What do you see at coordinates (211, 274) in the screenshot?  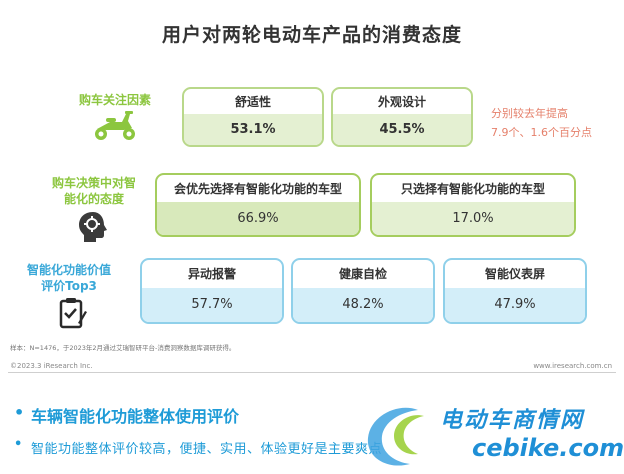 I see `card-anomaly-alarm-label: 异动报警` at bounding box center [211, 274].